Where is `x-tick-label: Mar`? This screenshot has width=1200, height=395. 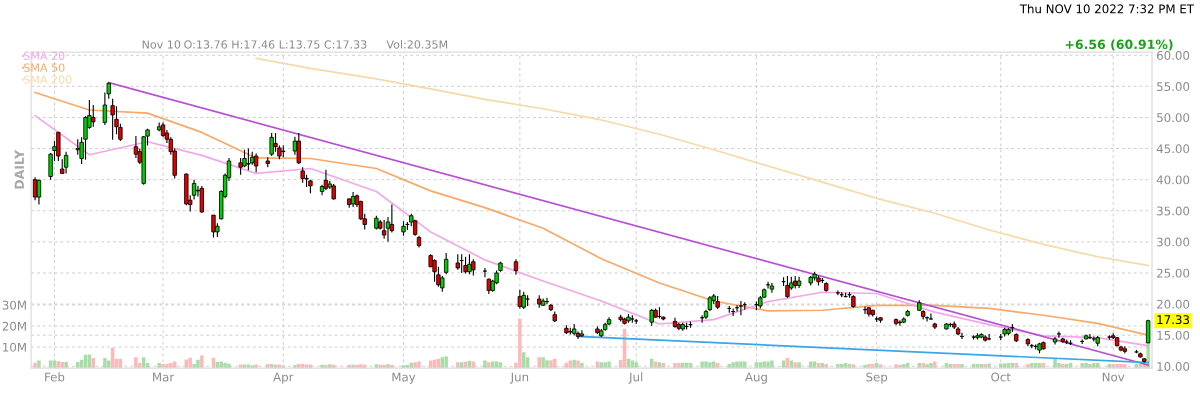 x-tick-label: Mar is located at coordinates (164, 377).